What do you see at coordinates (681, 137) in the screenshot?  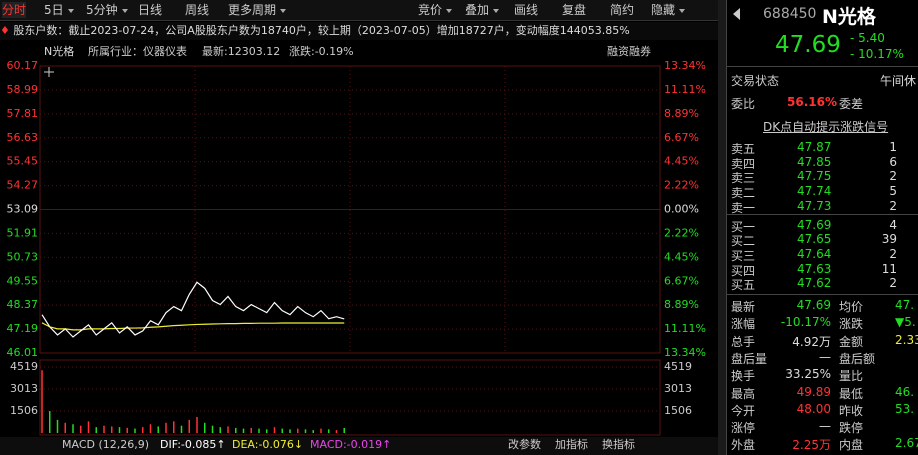 I see `y2-tick-label: 6.67%` at bounding box center [681, 137].